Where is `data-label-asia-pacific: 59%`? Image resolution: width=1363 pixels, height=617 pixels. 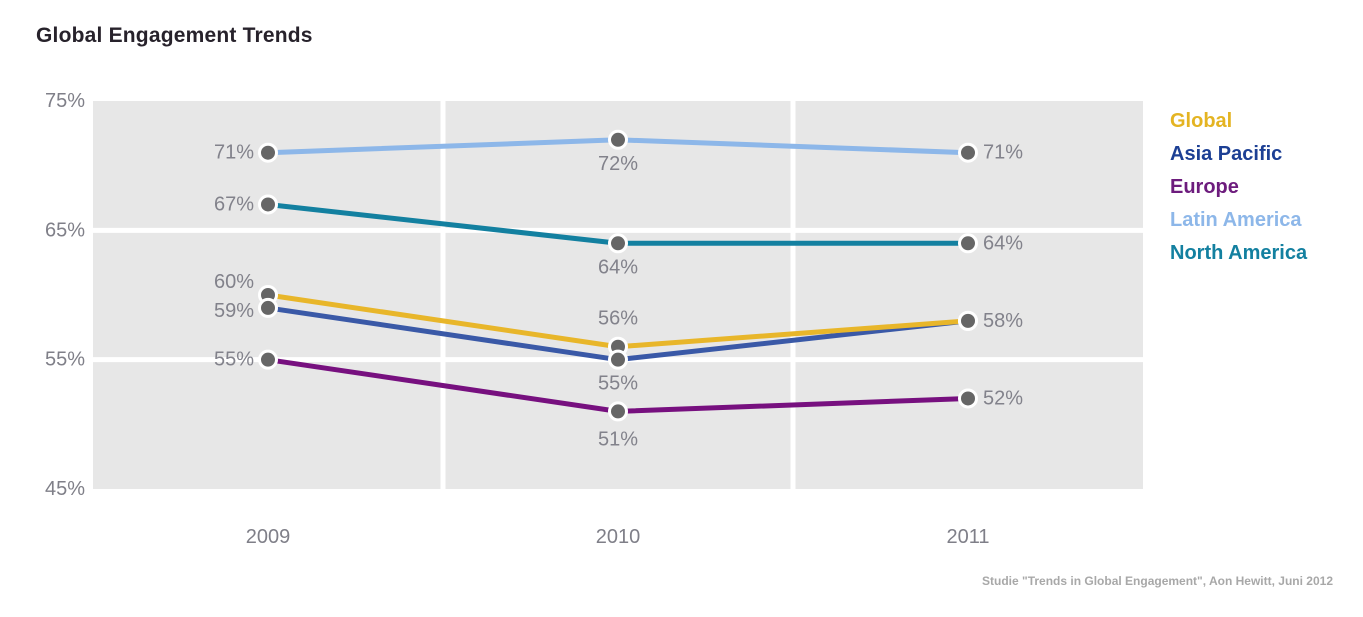 data-label-asia-pacific: 59% is located at coordinates (234, 311).